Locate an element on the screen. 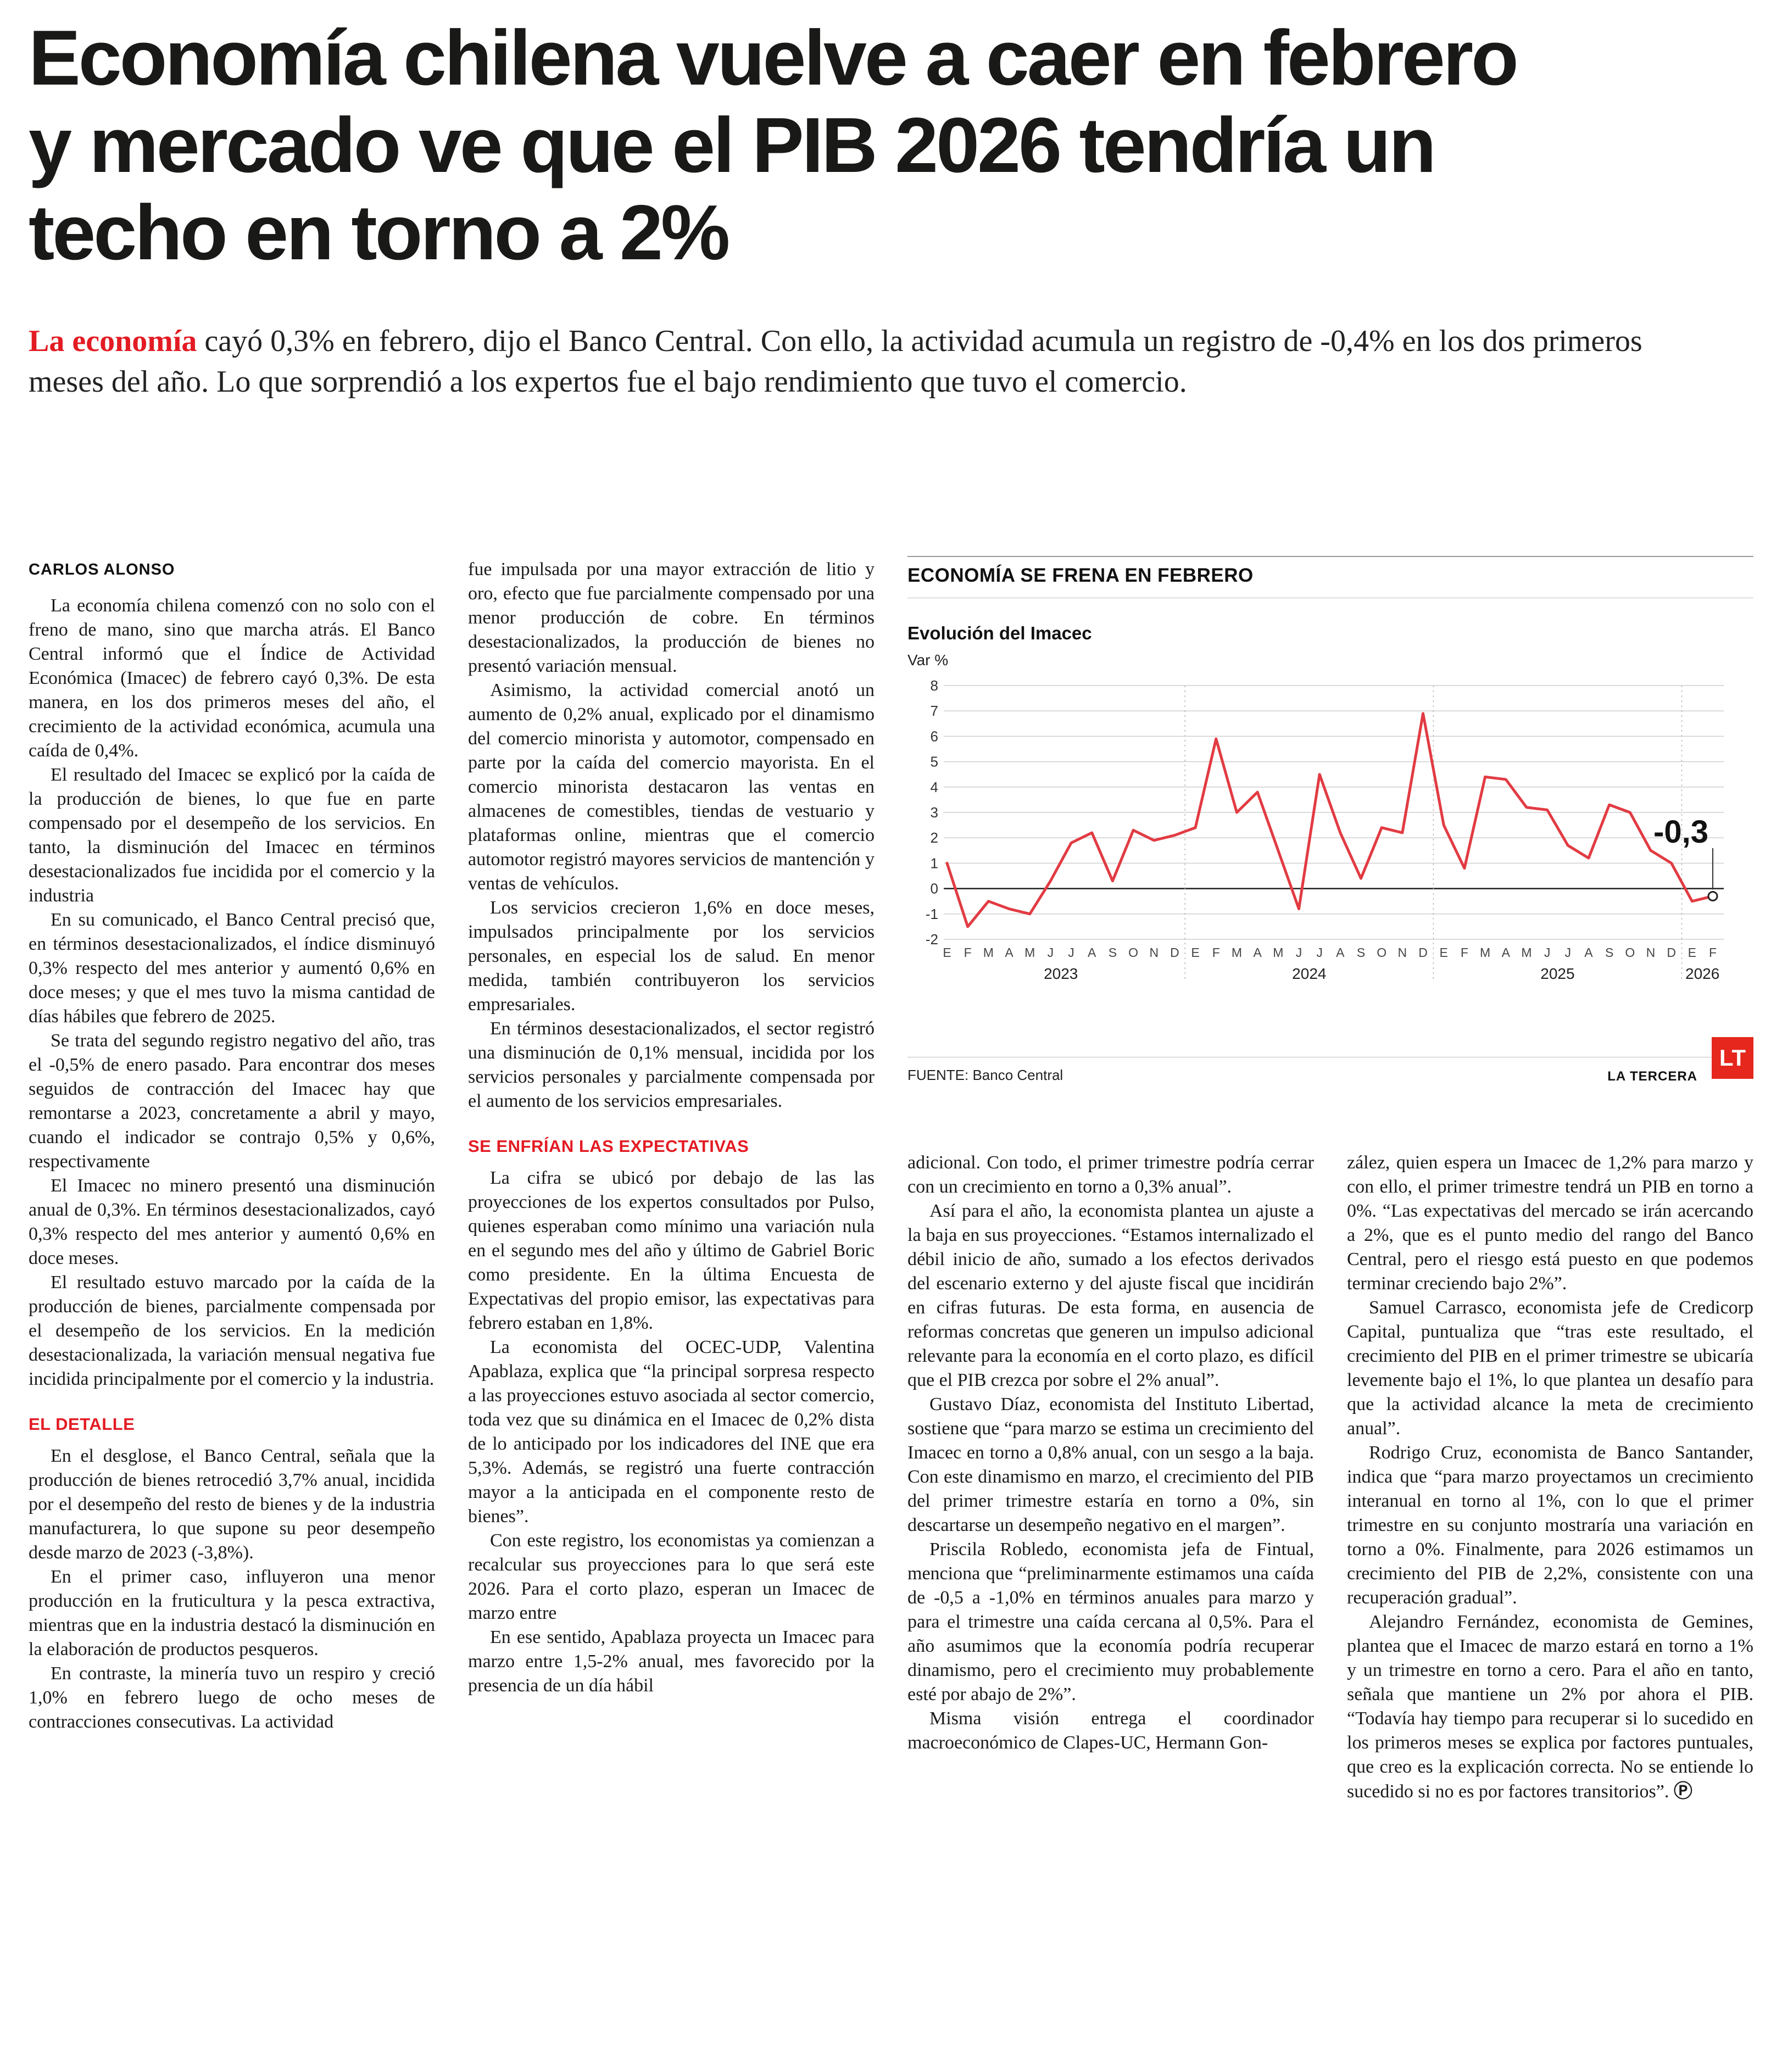 This screenshot has height=2072, width=1782. lead-kicker: La economía is located at coordinates (113, 341).